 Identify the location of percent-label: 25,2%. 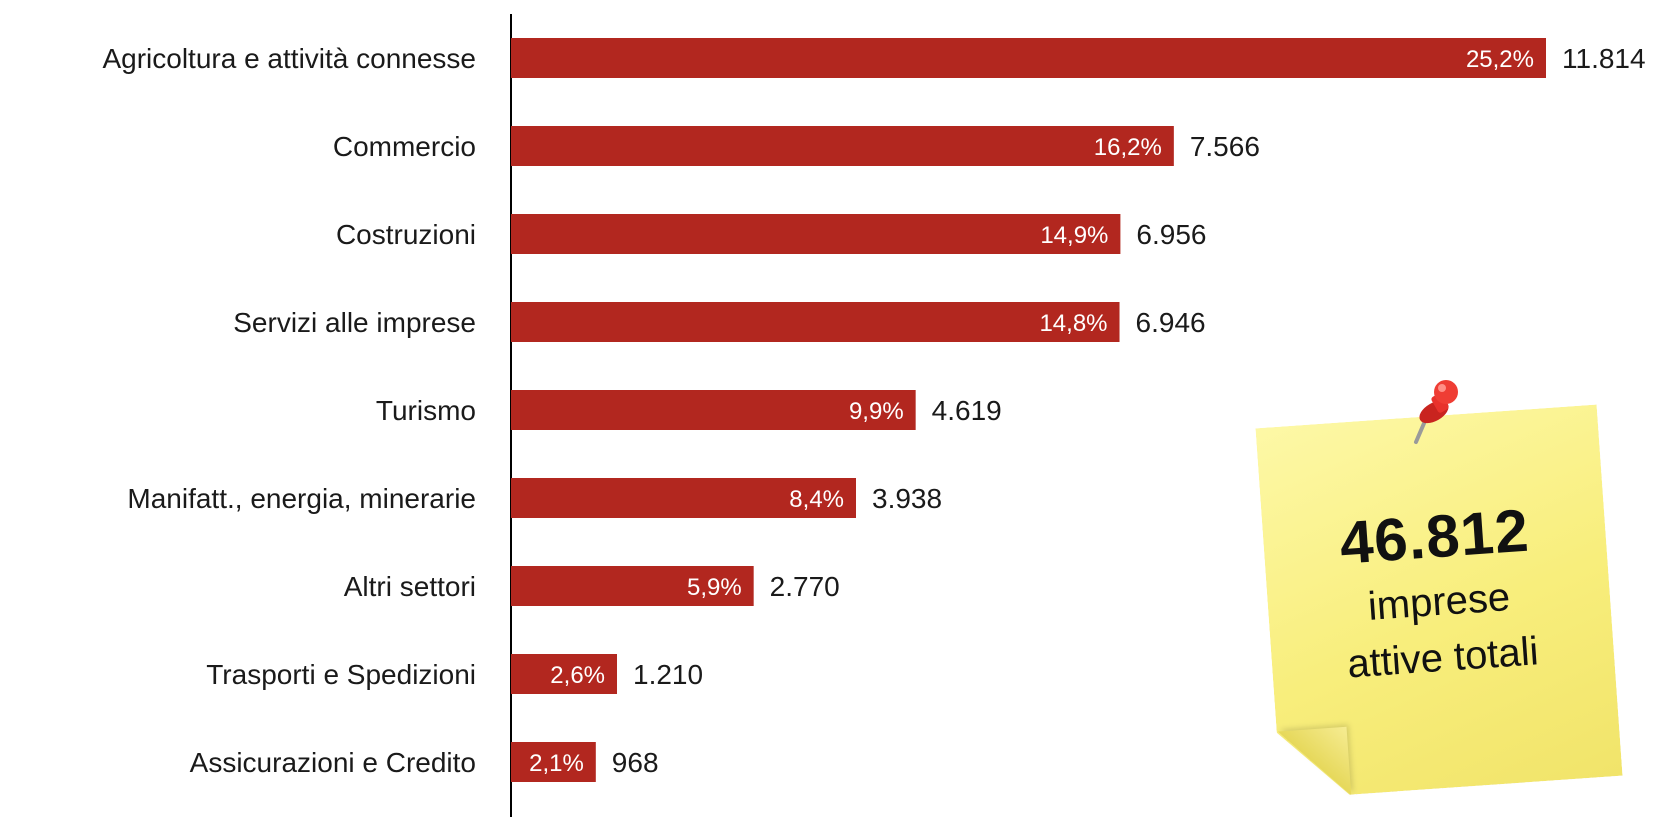
(1500, 59).